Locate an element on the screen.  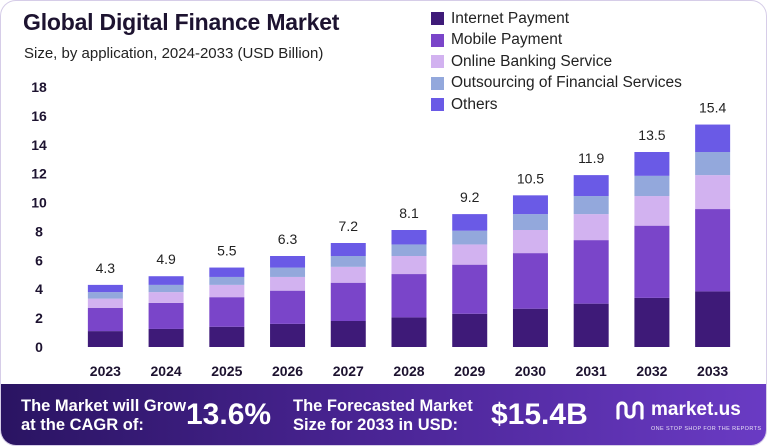
x-tick-label: 2031 is located at coordinates (591, 371).